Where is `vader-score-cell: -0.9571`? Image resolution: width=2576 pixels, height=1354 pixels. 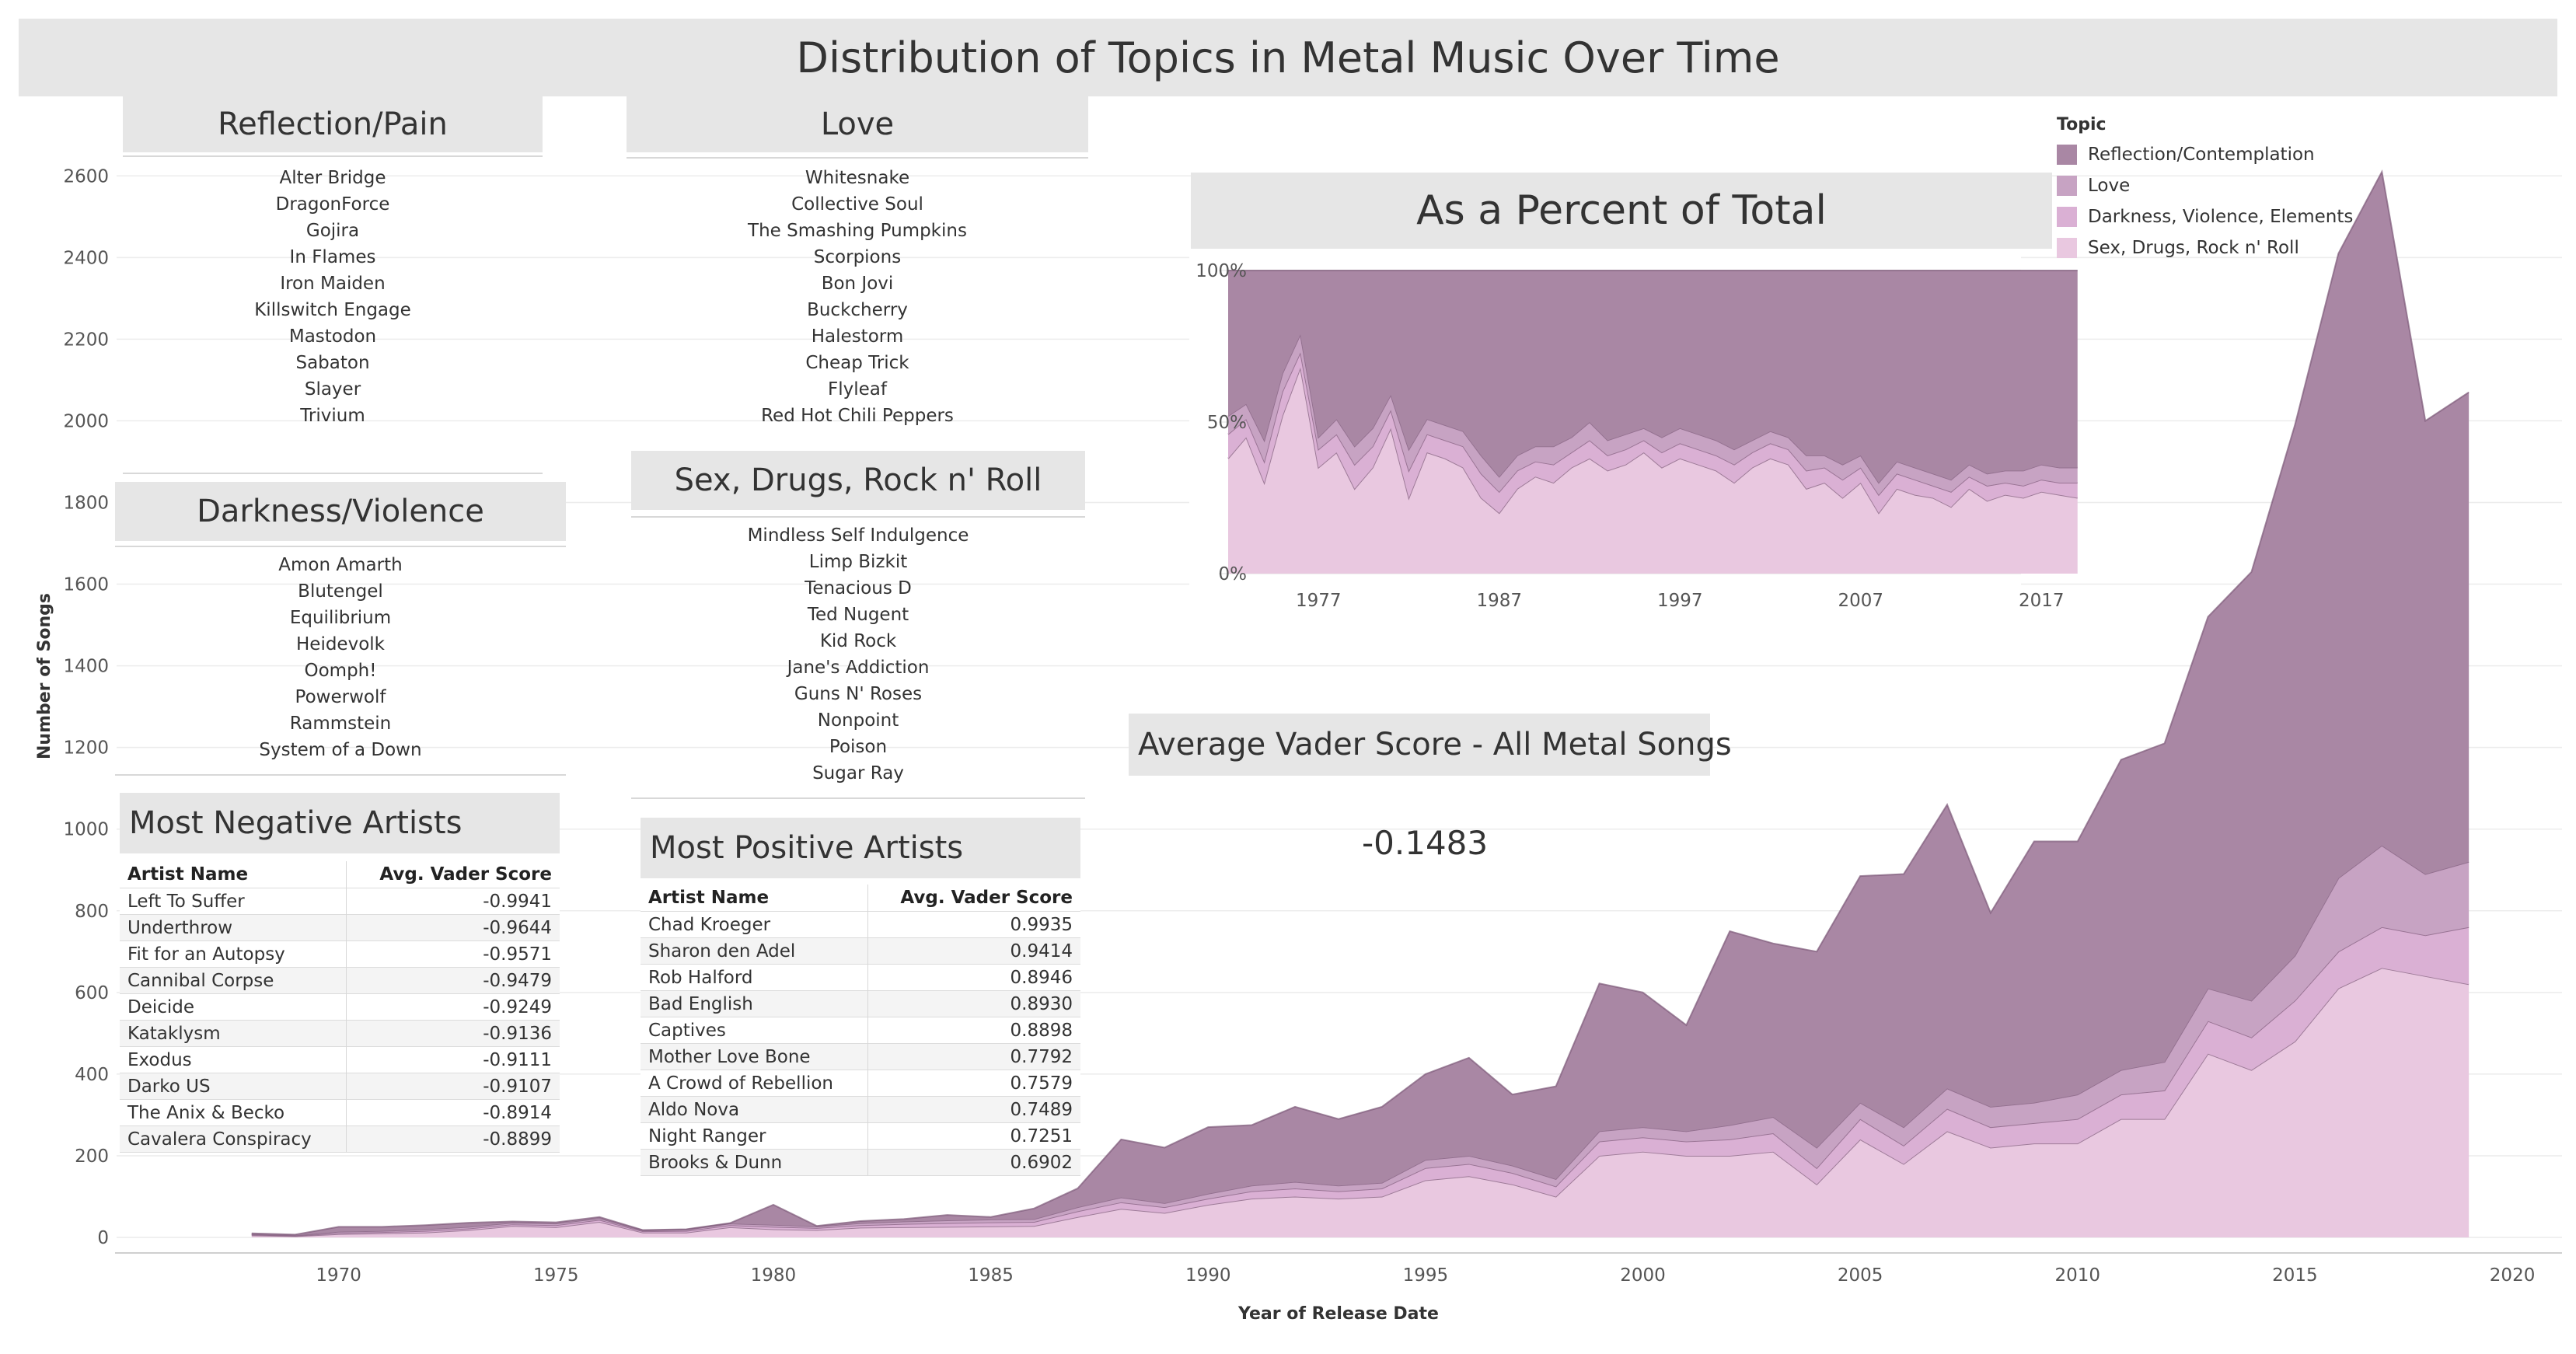 vader-score-cell: -0.9571 is located at coordinates (453, 954).